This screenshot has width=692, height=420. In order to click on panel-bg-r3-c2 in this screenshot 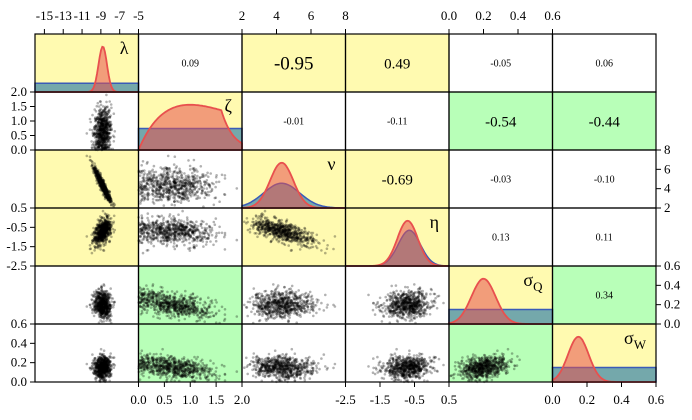, I will do `click(294, 237)`.